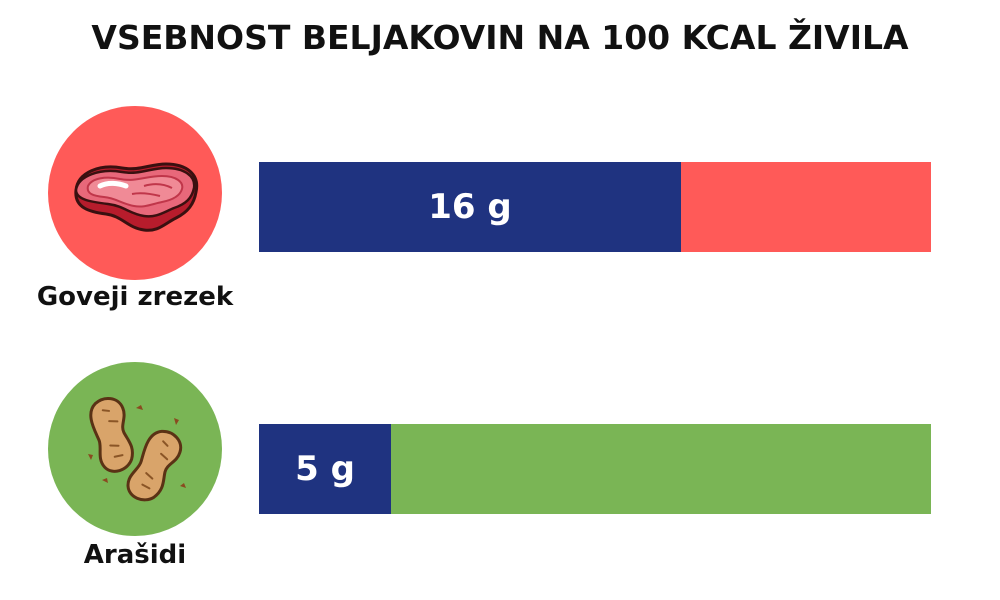 The image size is (1000, 600). What do you see at coordinates (136, 197) in the screenshot?
I see `steak-icon-graphic` at bounding box center [136, 197].